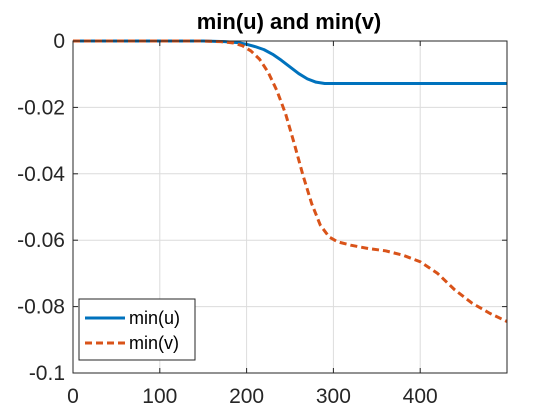  What do you see at coordinates (420, 396) in the screenshot?
I see `x-tick-label: 400` at bounding box center [420, 396].